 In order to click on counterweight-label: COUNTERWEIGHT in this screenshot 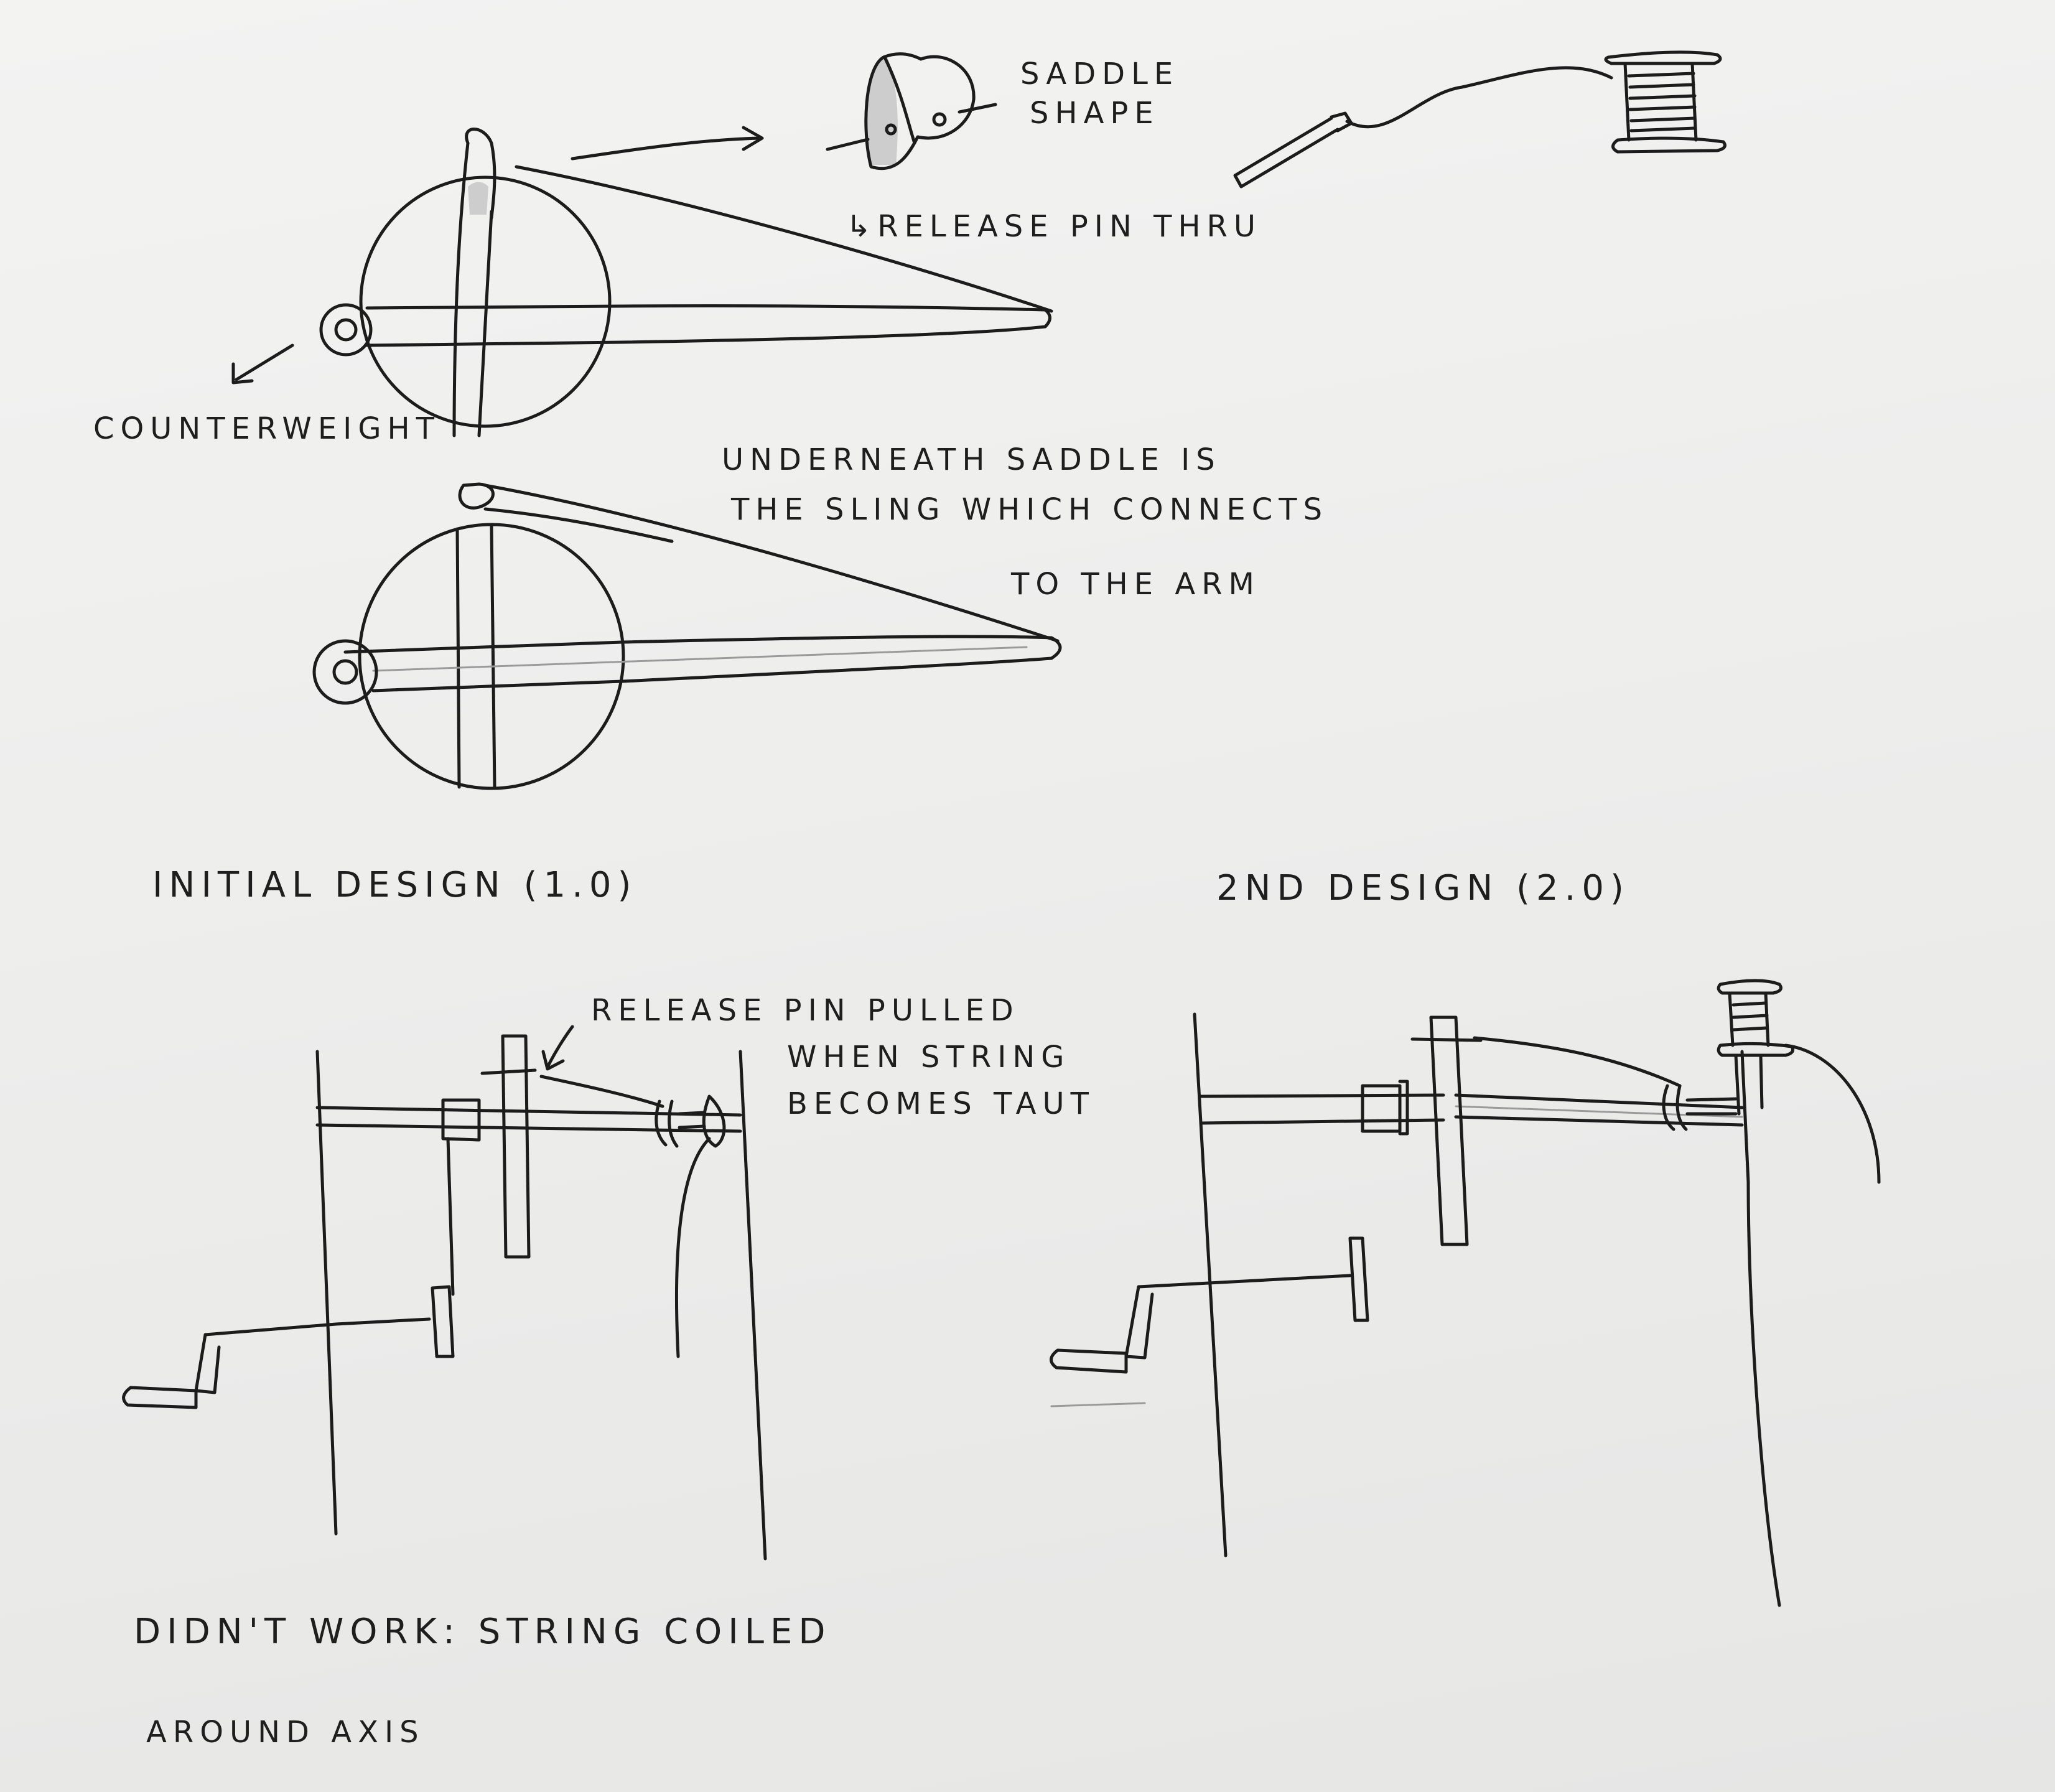, I will do `click(266, 429)`.